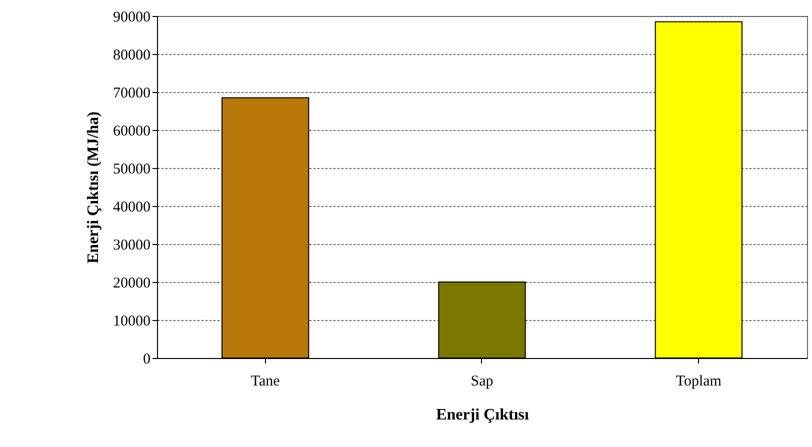 The image size is (812, 447). What do you see at coordinates (131, 284) in the screenshot?
I see `y-tick-label: 20000` at bounding box center [131, 284].